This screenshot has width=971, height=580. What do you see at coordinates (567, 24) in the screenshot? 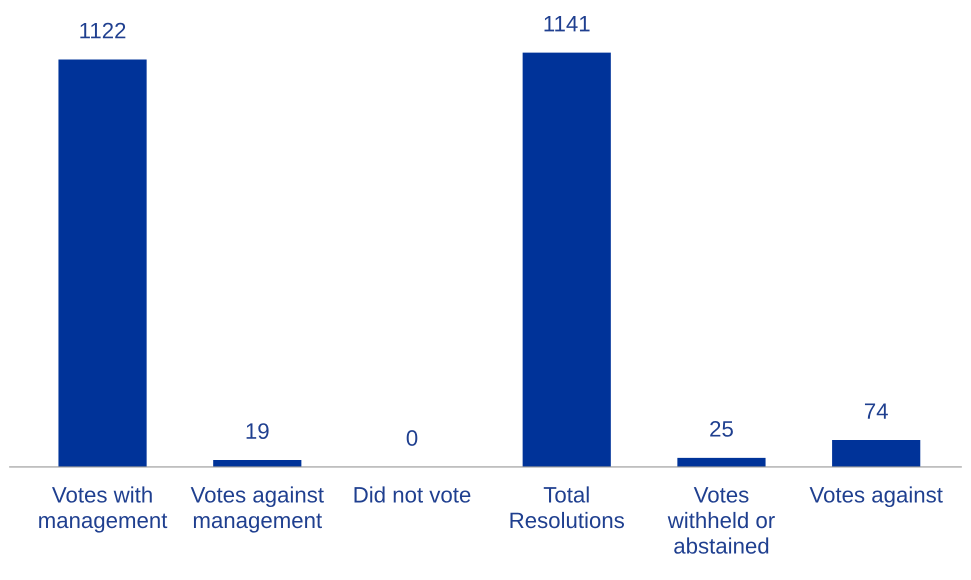
I see `data-label: 1141` at bounding box center [567, 24].